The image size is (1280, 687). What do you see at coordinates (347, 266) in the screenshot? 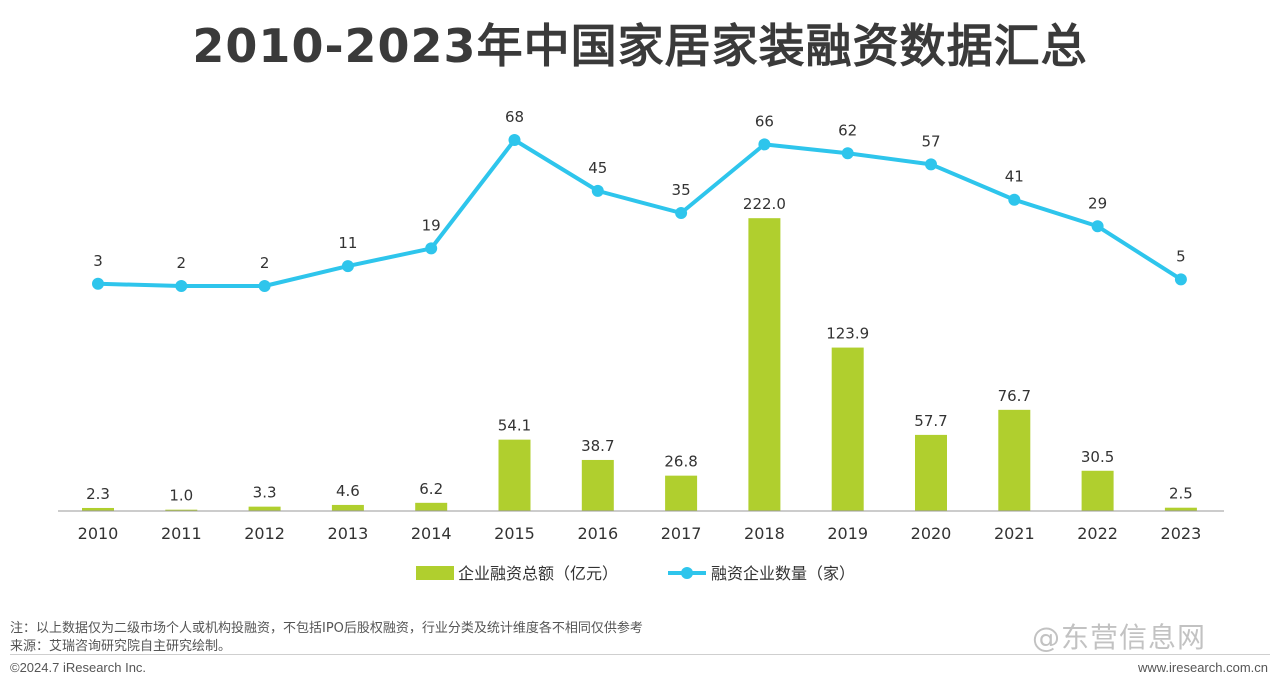
I see `line-point-2013` at bounding box center [347, 266].